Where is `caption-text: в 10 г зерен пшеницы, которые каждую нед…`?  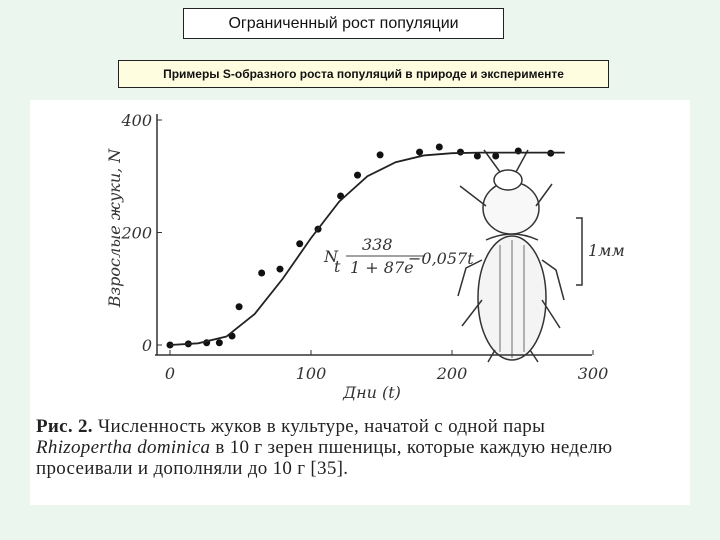
caption-text: в 10 г зерен пшеницы, которые каждую нед… is located at coordinates (414, 447).